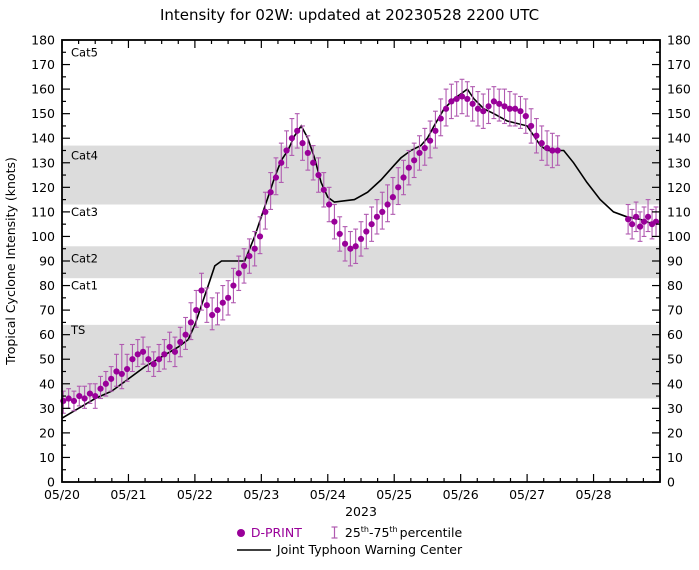 The width and height of the screenshot is (699, 570). I want to click on svg-text: Cat2, so click(84, 259).